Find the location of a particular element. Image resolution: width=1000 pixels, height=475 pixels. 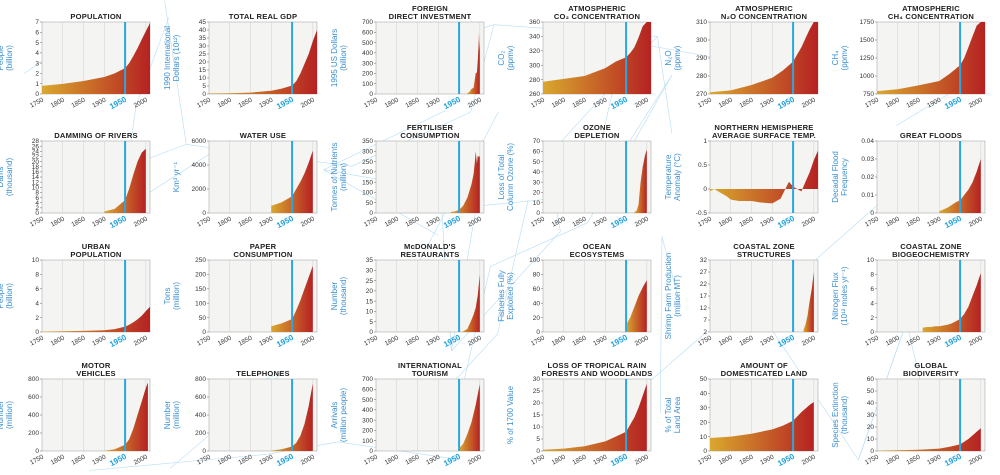

chart-title: BIODIVERSITY is located at coordinates (931, 373).